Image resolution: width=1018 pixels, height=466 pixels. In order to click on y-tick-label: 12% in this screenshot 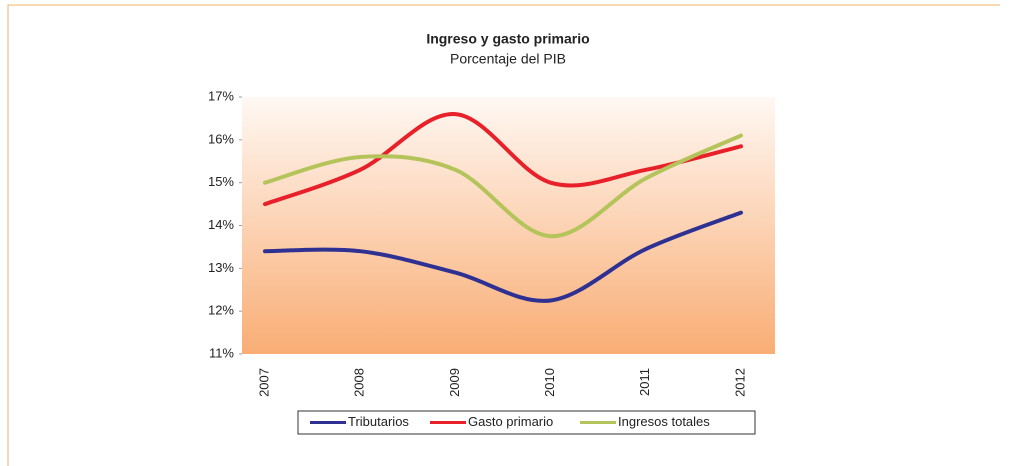, I will do `click(221, 310)`.